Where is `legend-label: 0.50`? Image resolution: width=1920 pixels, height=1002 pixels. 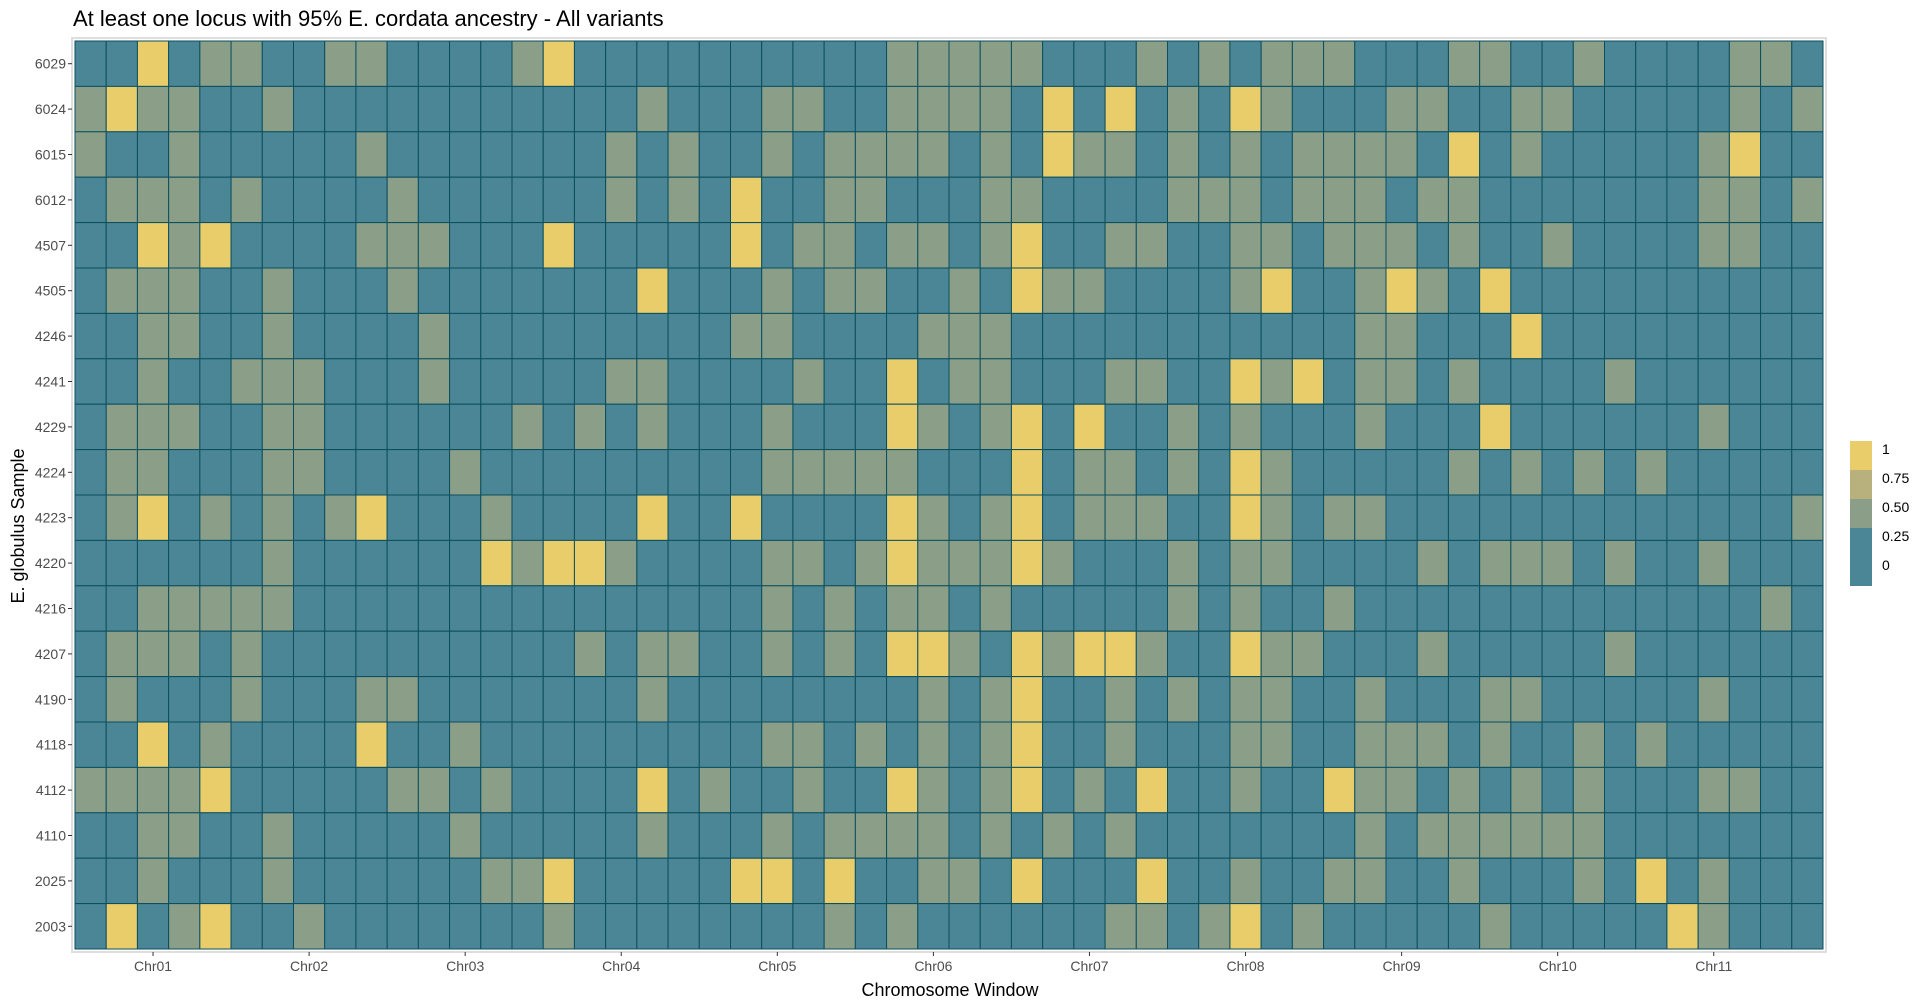
legend-label: 0.50 is located at coordinates (1895, 507).